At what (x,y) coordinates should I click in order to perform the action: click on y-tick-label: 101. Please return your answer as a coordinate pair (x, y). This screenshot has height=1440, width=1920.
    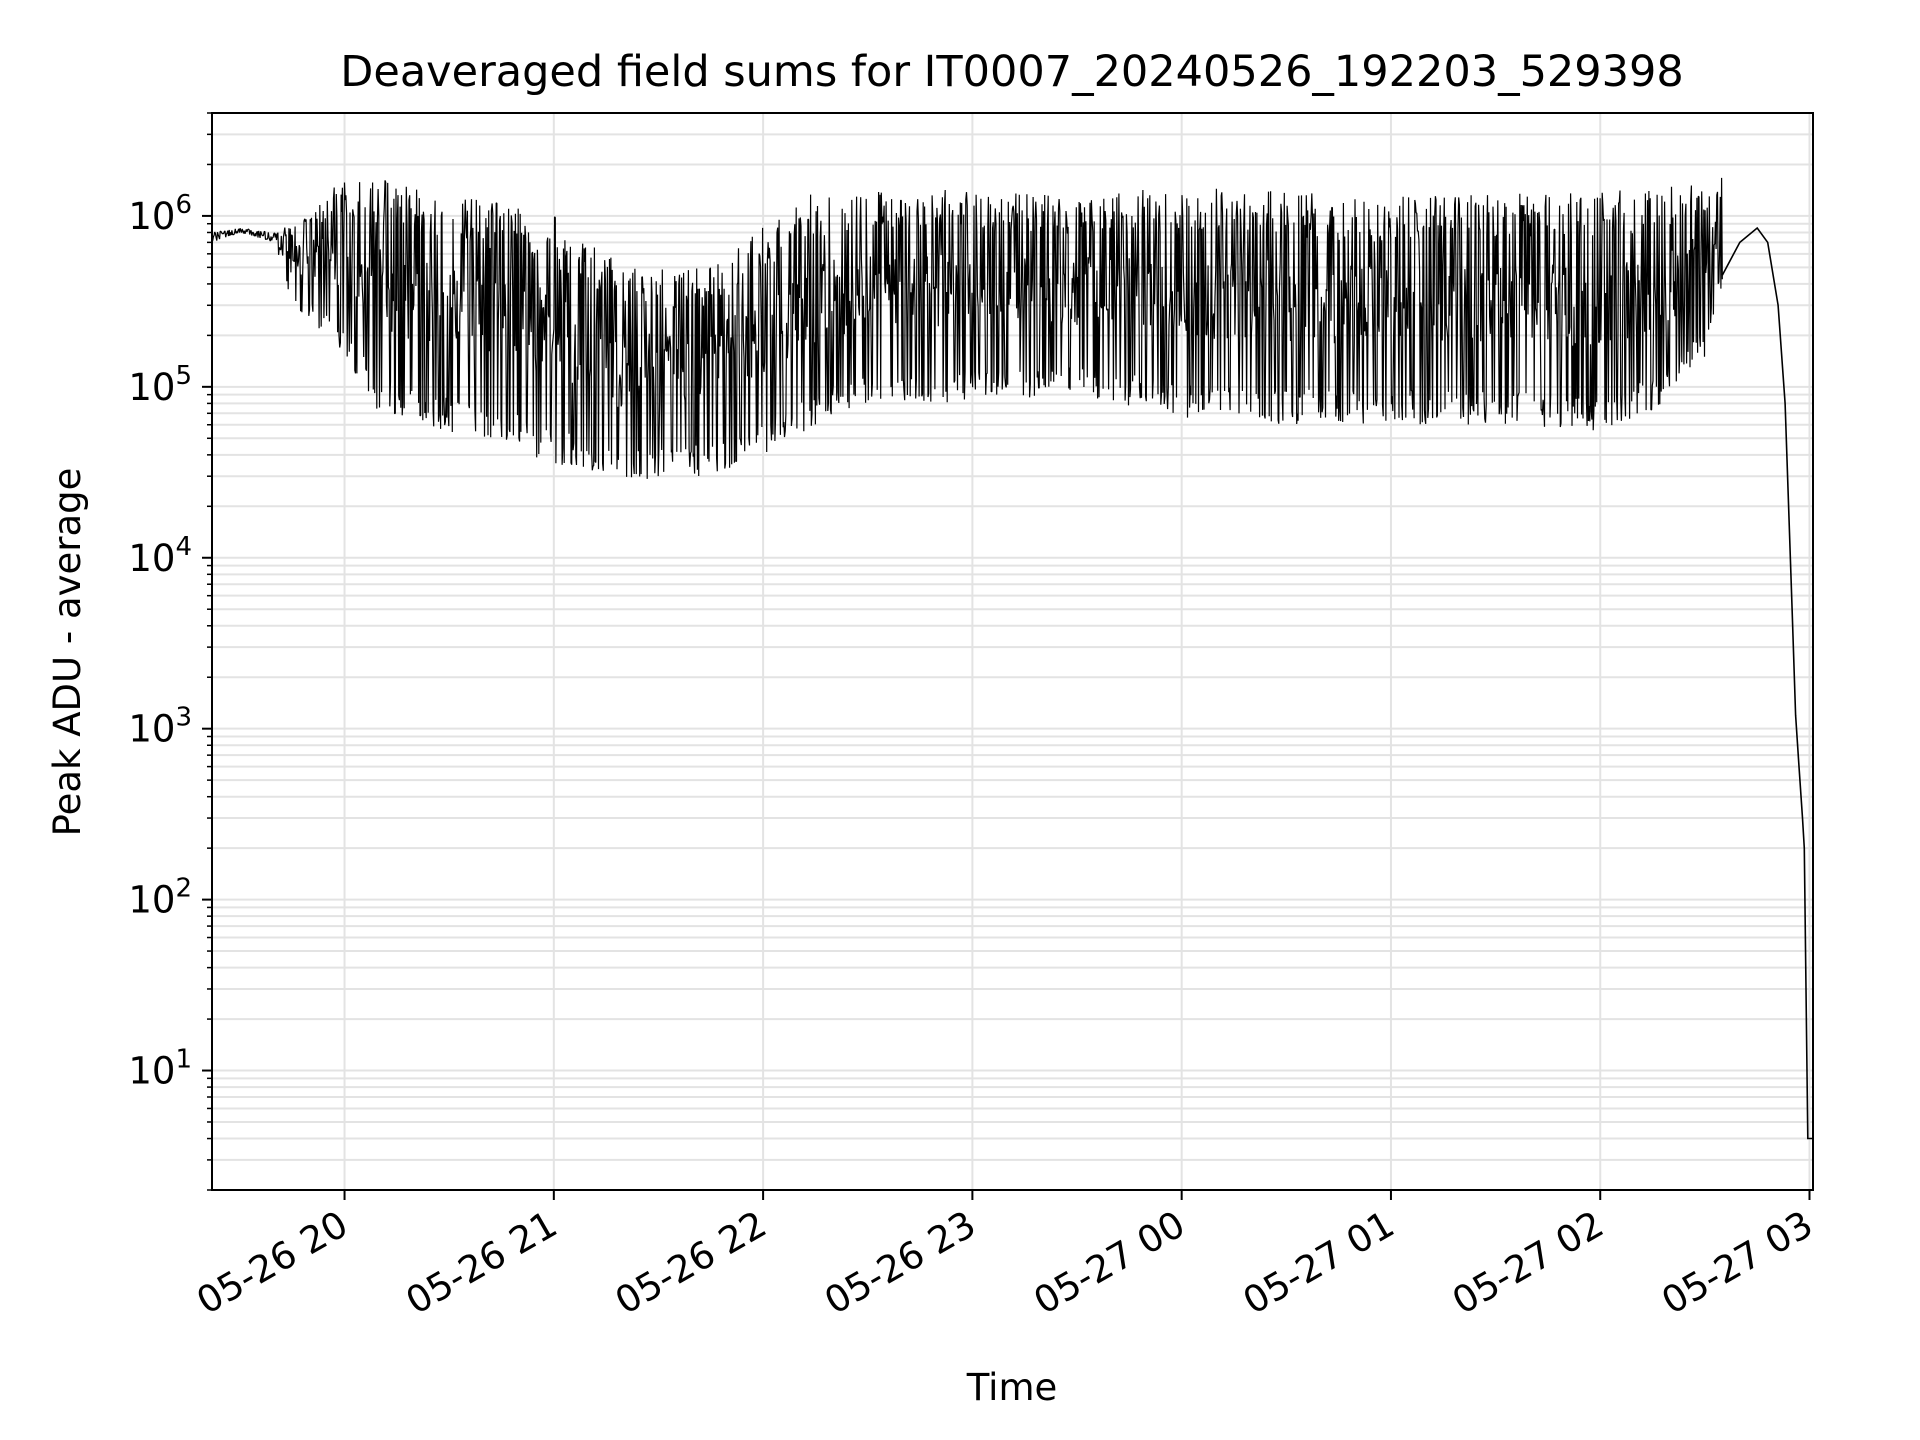
    Looking at the image, I should click on (160, 1069).